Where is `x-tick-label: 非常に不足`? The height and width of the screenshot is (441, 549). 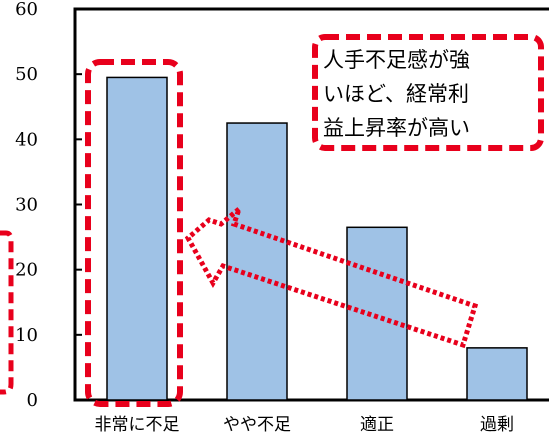
x-tick-label: 非常に不足 is located at coordinates (137, 425).